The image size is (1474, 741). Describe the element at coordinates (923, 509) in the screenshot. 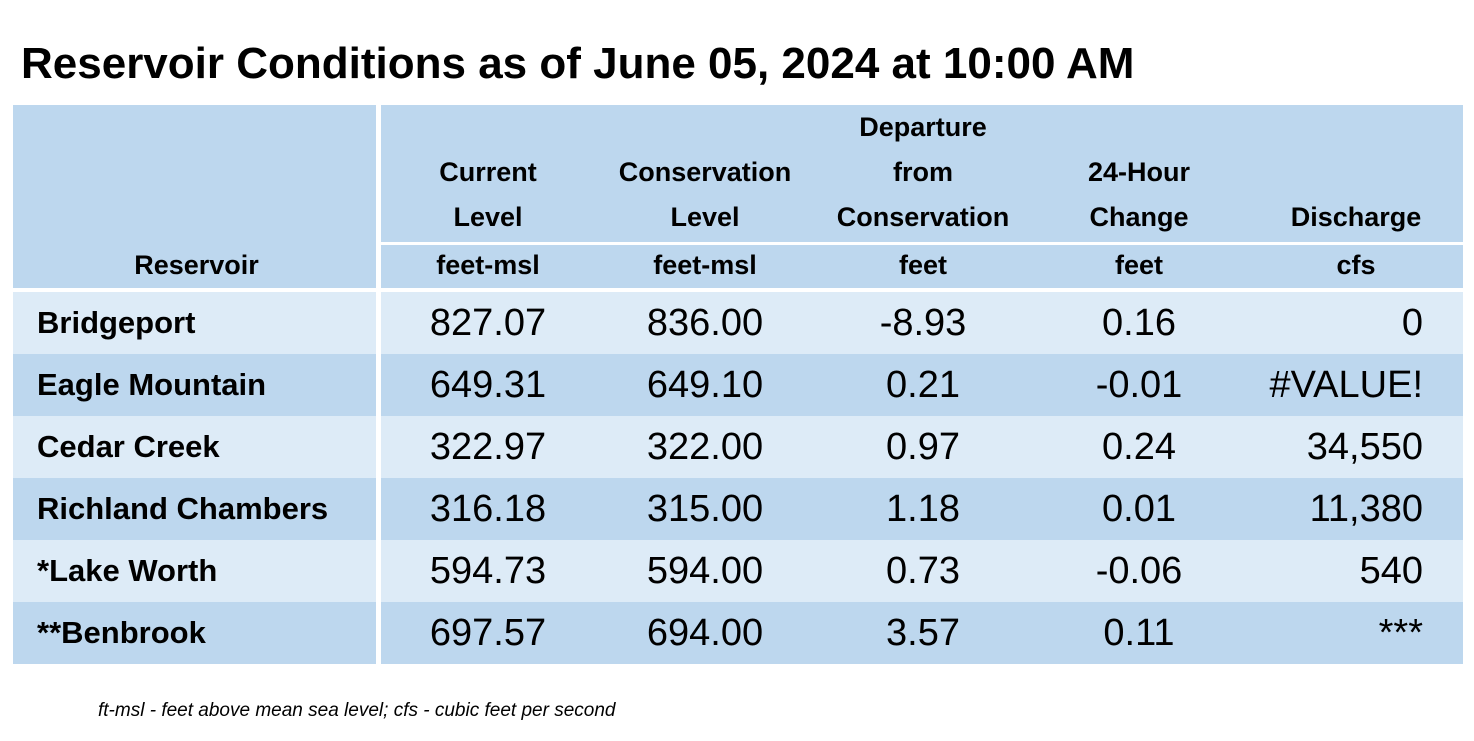

I see `departure-value: 1.18` at that location.